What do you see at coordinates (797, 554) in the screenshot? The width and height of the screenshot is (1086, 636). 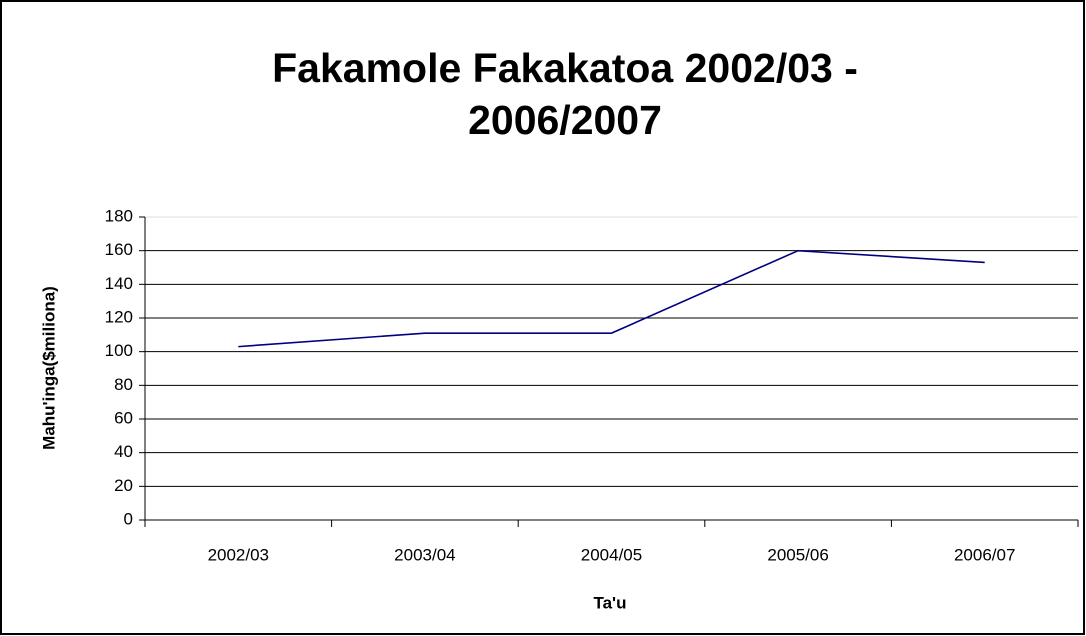 I see `x-tick-label: 2005/06` at bounding box center [797, 554].